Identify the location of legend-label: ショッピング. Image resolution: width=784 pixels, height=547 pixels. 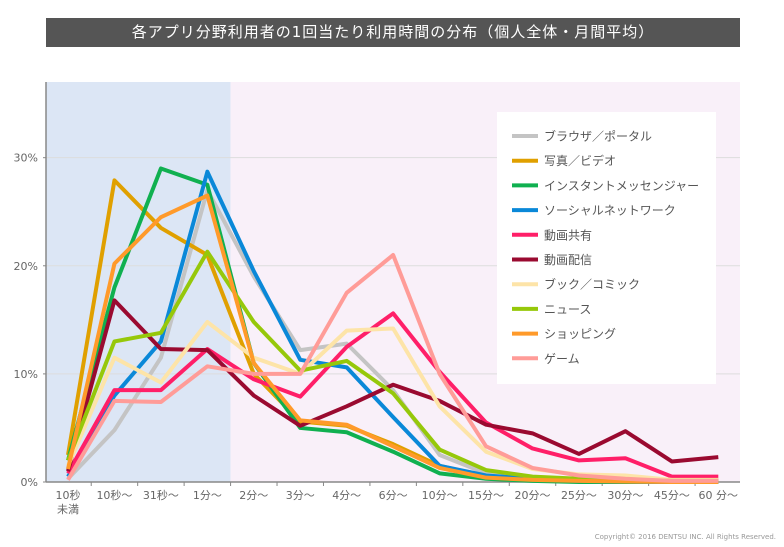
(580, 334).